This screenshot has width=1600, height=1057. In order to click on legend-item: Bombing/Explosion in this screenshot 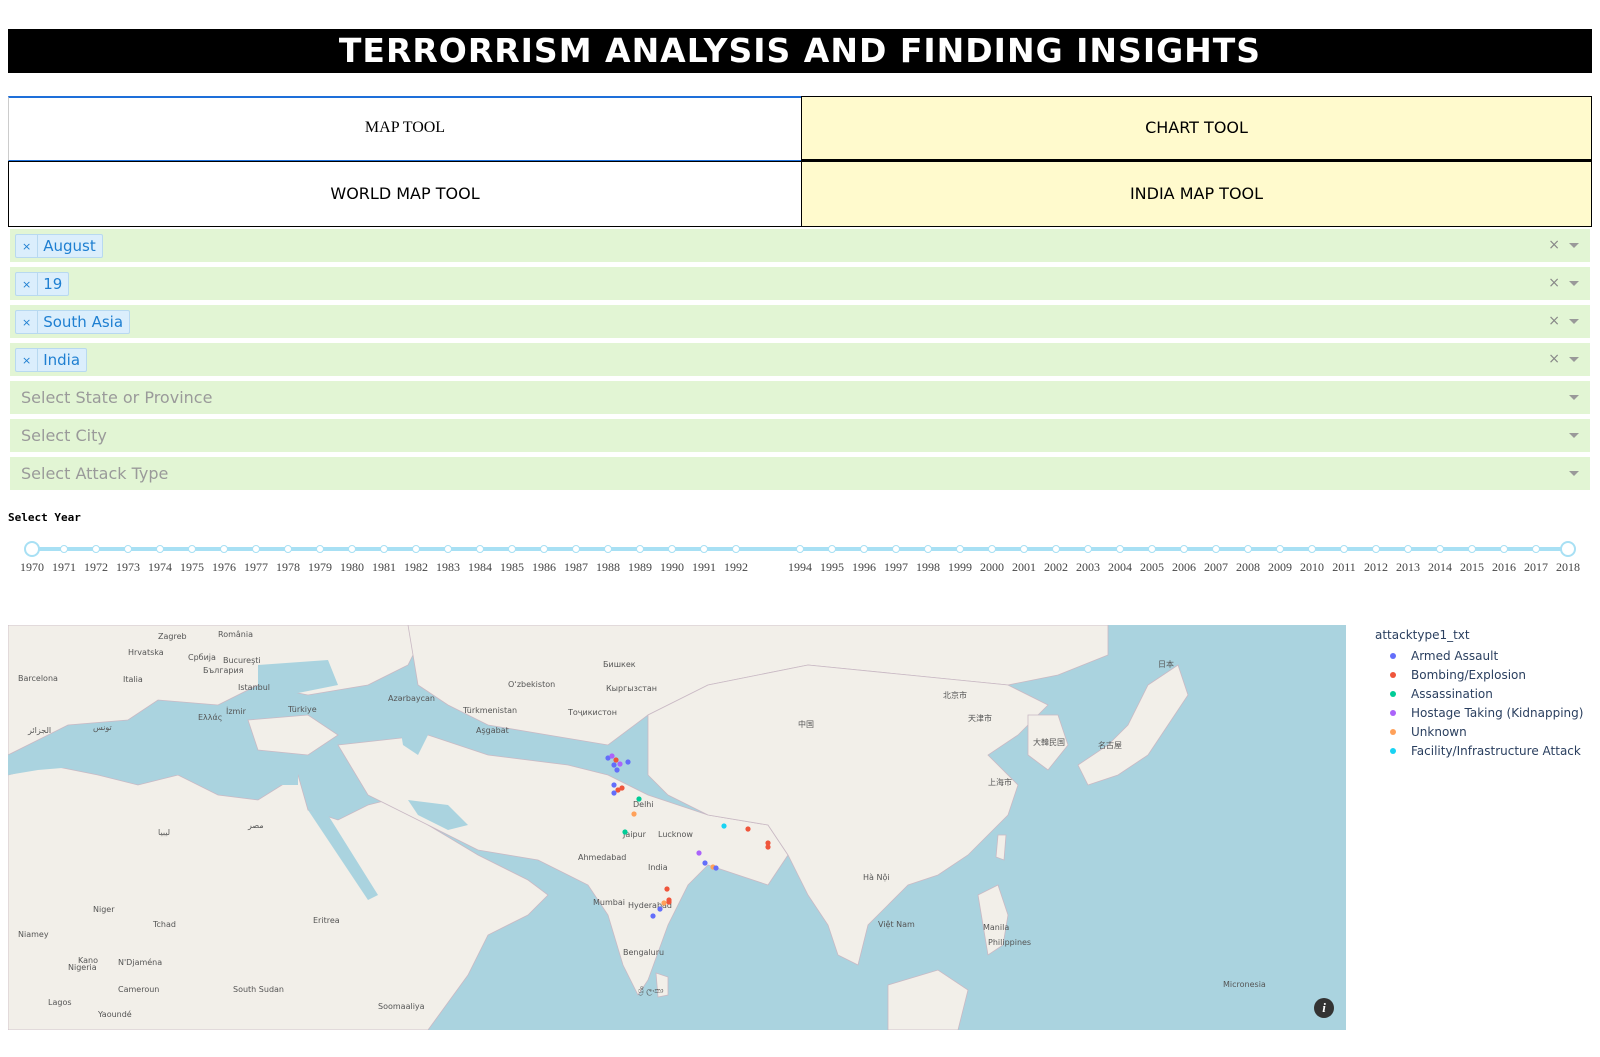, I will do `click(1479, 674)`.